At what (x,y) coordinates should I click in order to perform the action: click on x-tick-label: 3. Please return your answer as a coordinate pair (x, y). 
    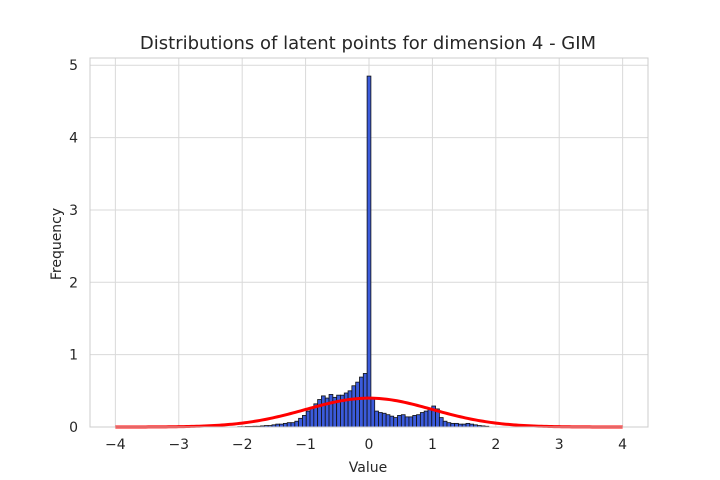
    Looking at the image, I should click on (559, 445).